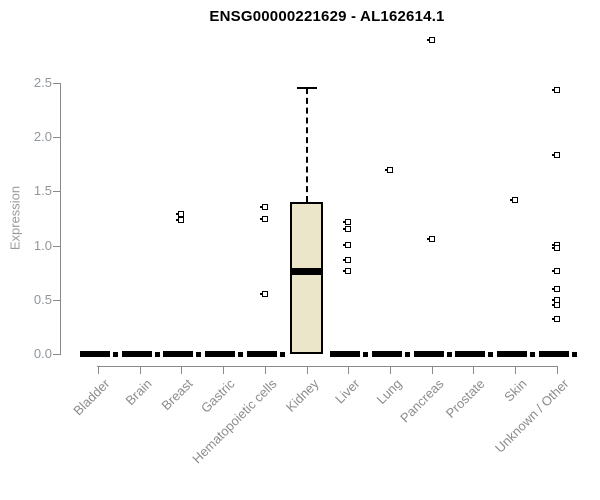 The height and width of the screenshot is (500, 600). I want to click on whisker-cap, so click(306, 88).